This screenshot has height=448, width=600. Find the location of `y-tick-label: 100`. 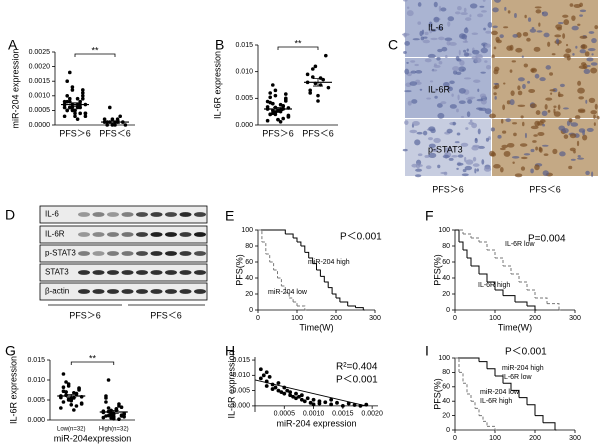

y-tick-label: 100 is located at coordinates (444, 358).